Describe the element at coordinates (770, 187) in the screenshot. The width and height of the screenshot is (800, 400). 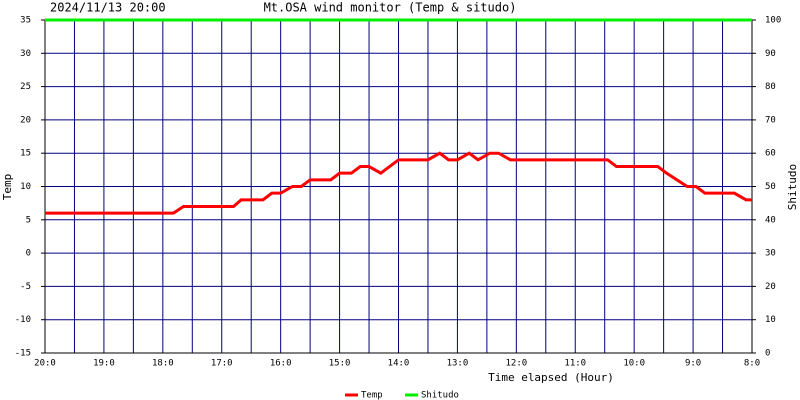
I see `y2-tick-label: 50` at that location.